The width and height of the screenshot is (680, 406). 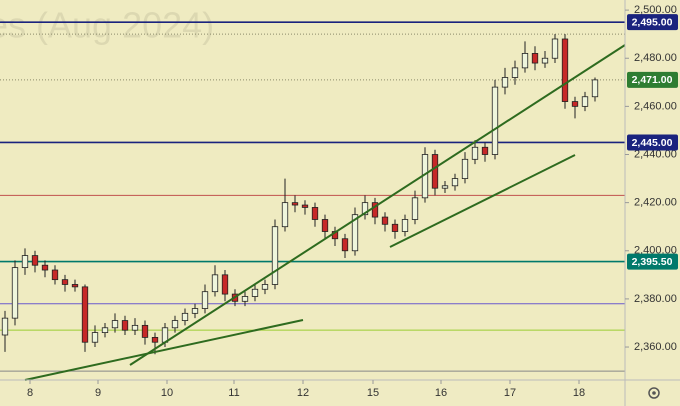 What do you see at coordinates (441, 393) in the screenshot?
I see `x-tick-label: 16` at bounding box center [441, 393].